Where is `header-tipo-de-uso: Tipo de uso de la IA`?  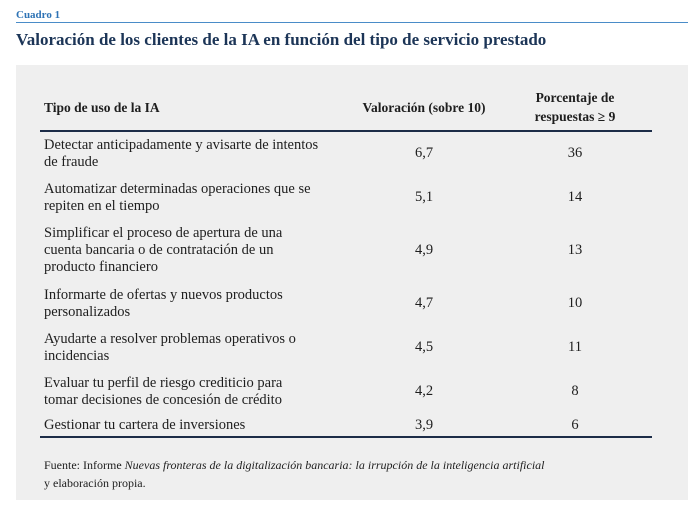
header-tipo-de-uso: Tipo de uso de la IA is located at coordinates (195, 108).